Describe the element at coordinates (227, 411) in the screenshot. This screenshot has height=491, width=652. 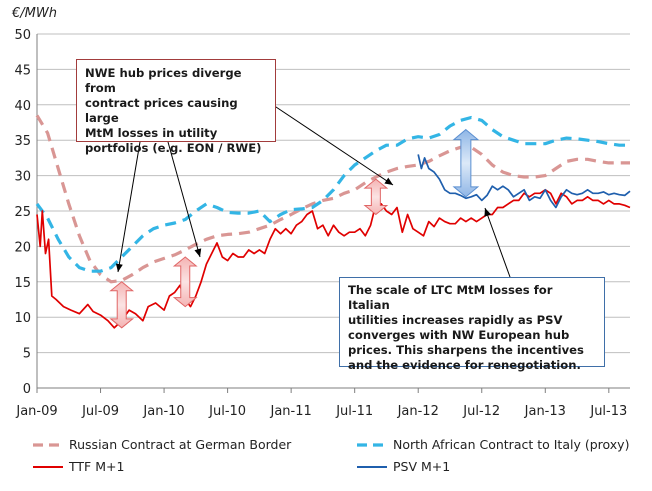
I see `x-tick-label: Jul-10` at that location.